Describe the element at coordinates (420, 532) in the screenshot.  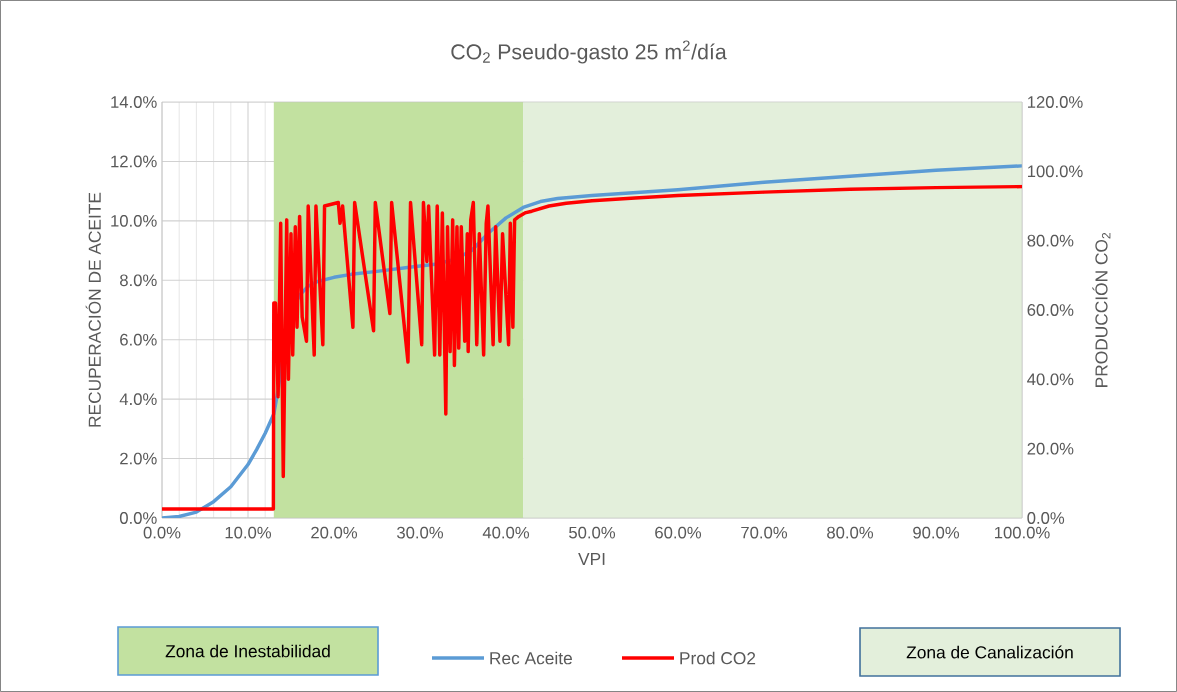
I see `x-tick-label: 30.0%` at that location.